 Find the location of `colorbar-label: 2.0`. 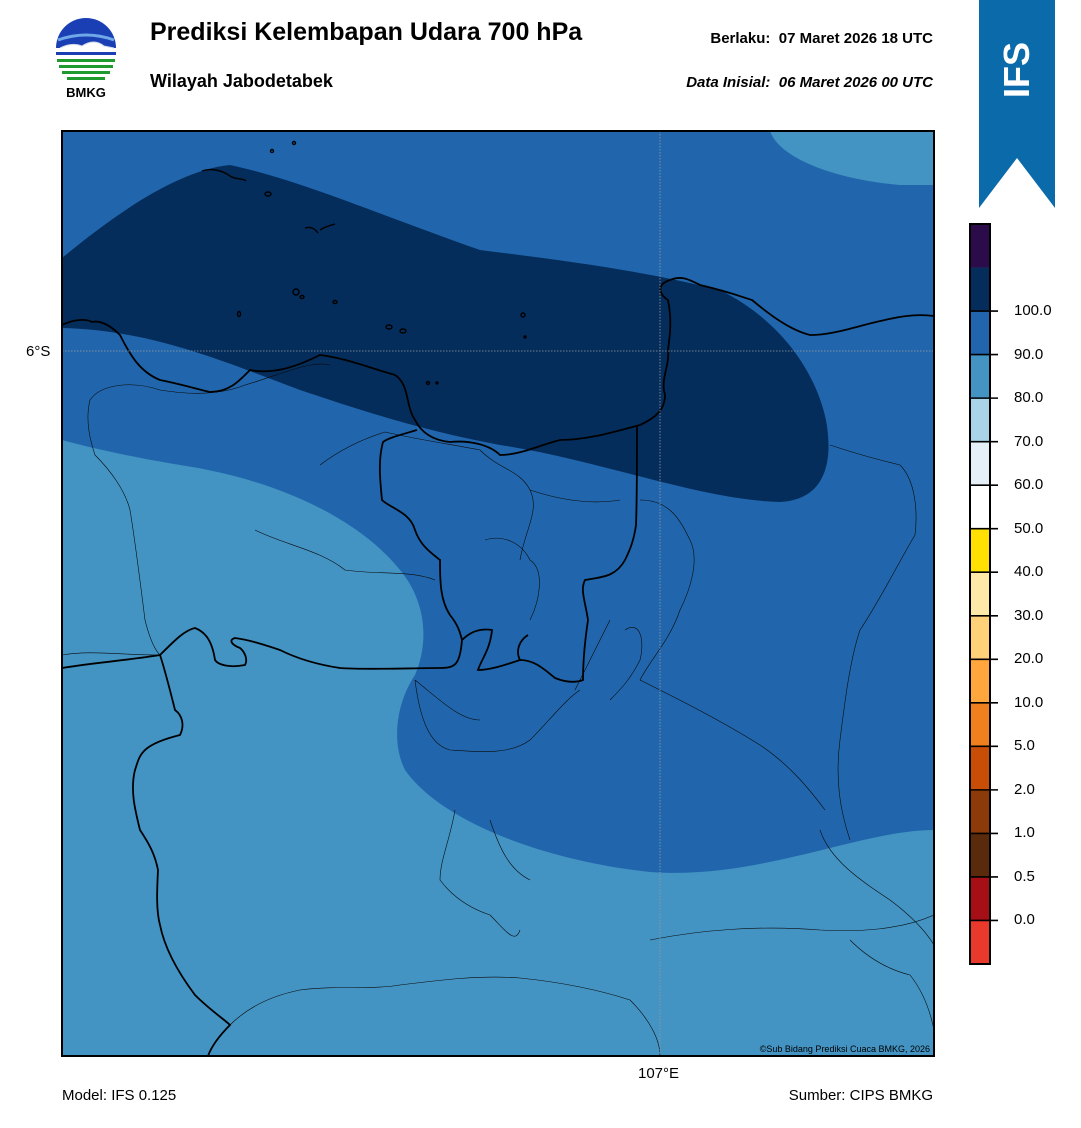

colorbar-label: 2.0 is located at coordinates (1024, 789).